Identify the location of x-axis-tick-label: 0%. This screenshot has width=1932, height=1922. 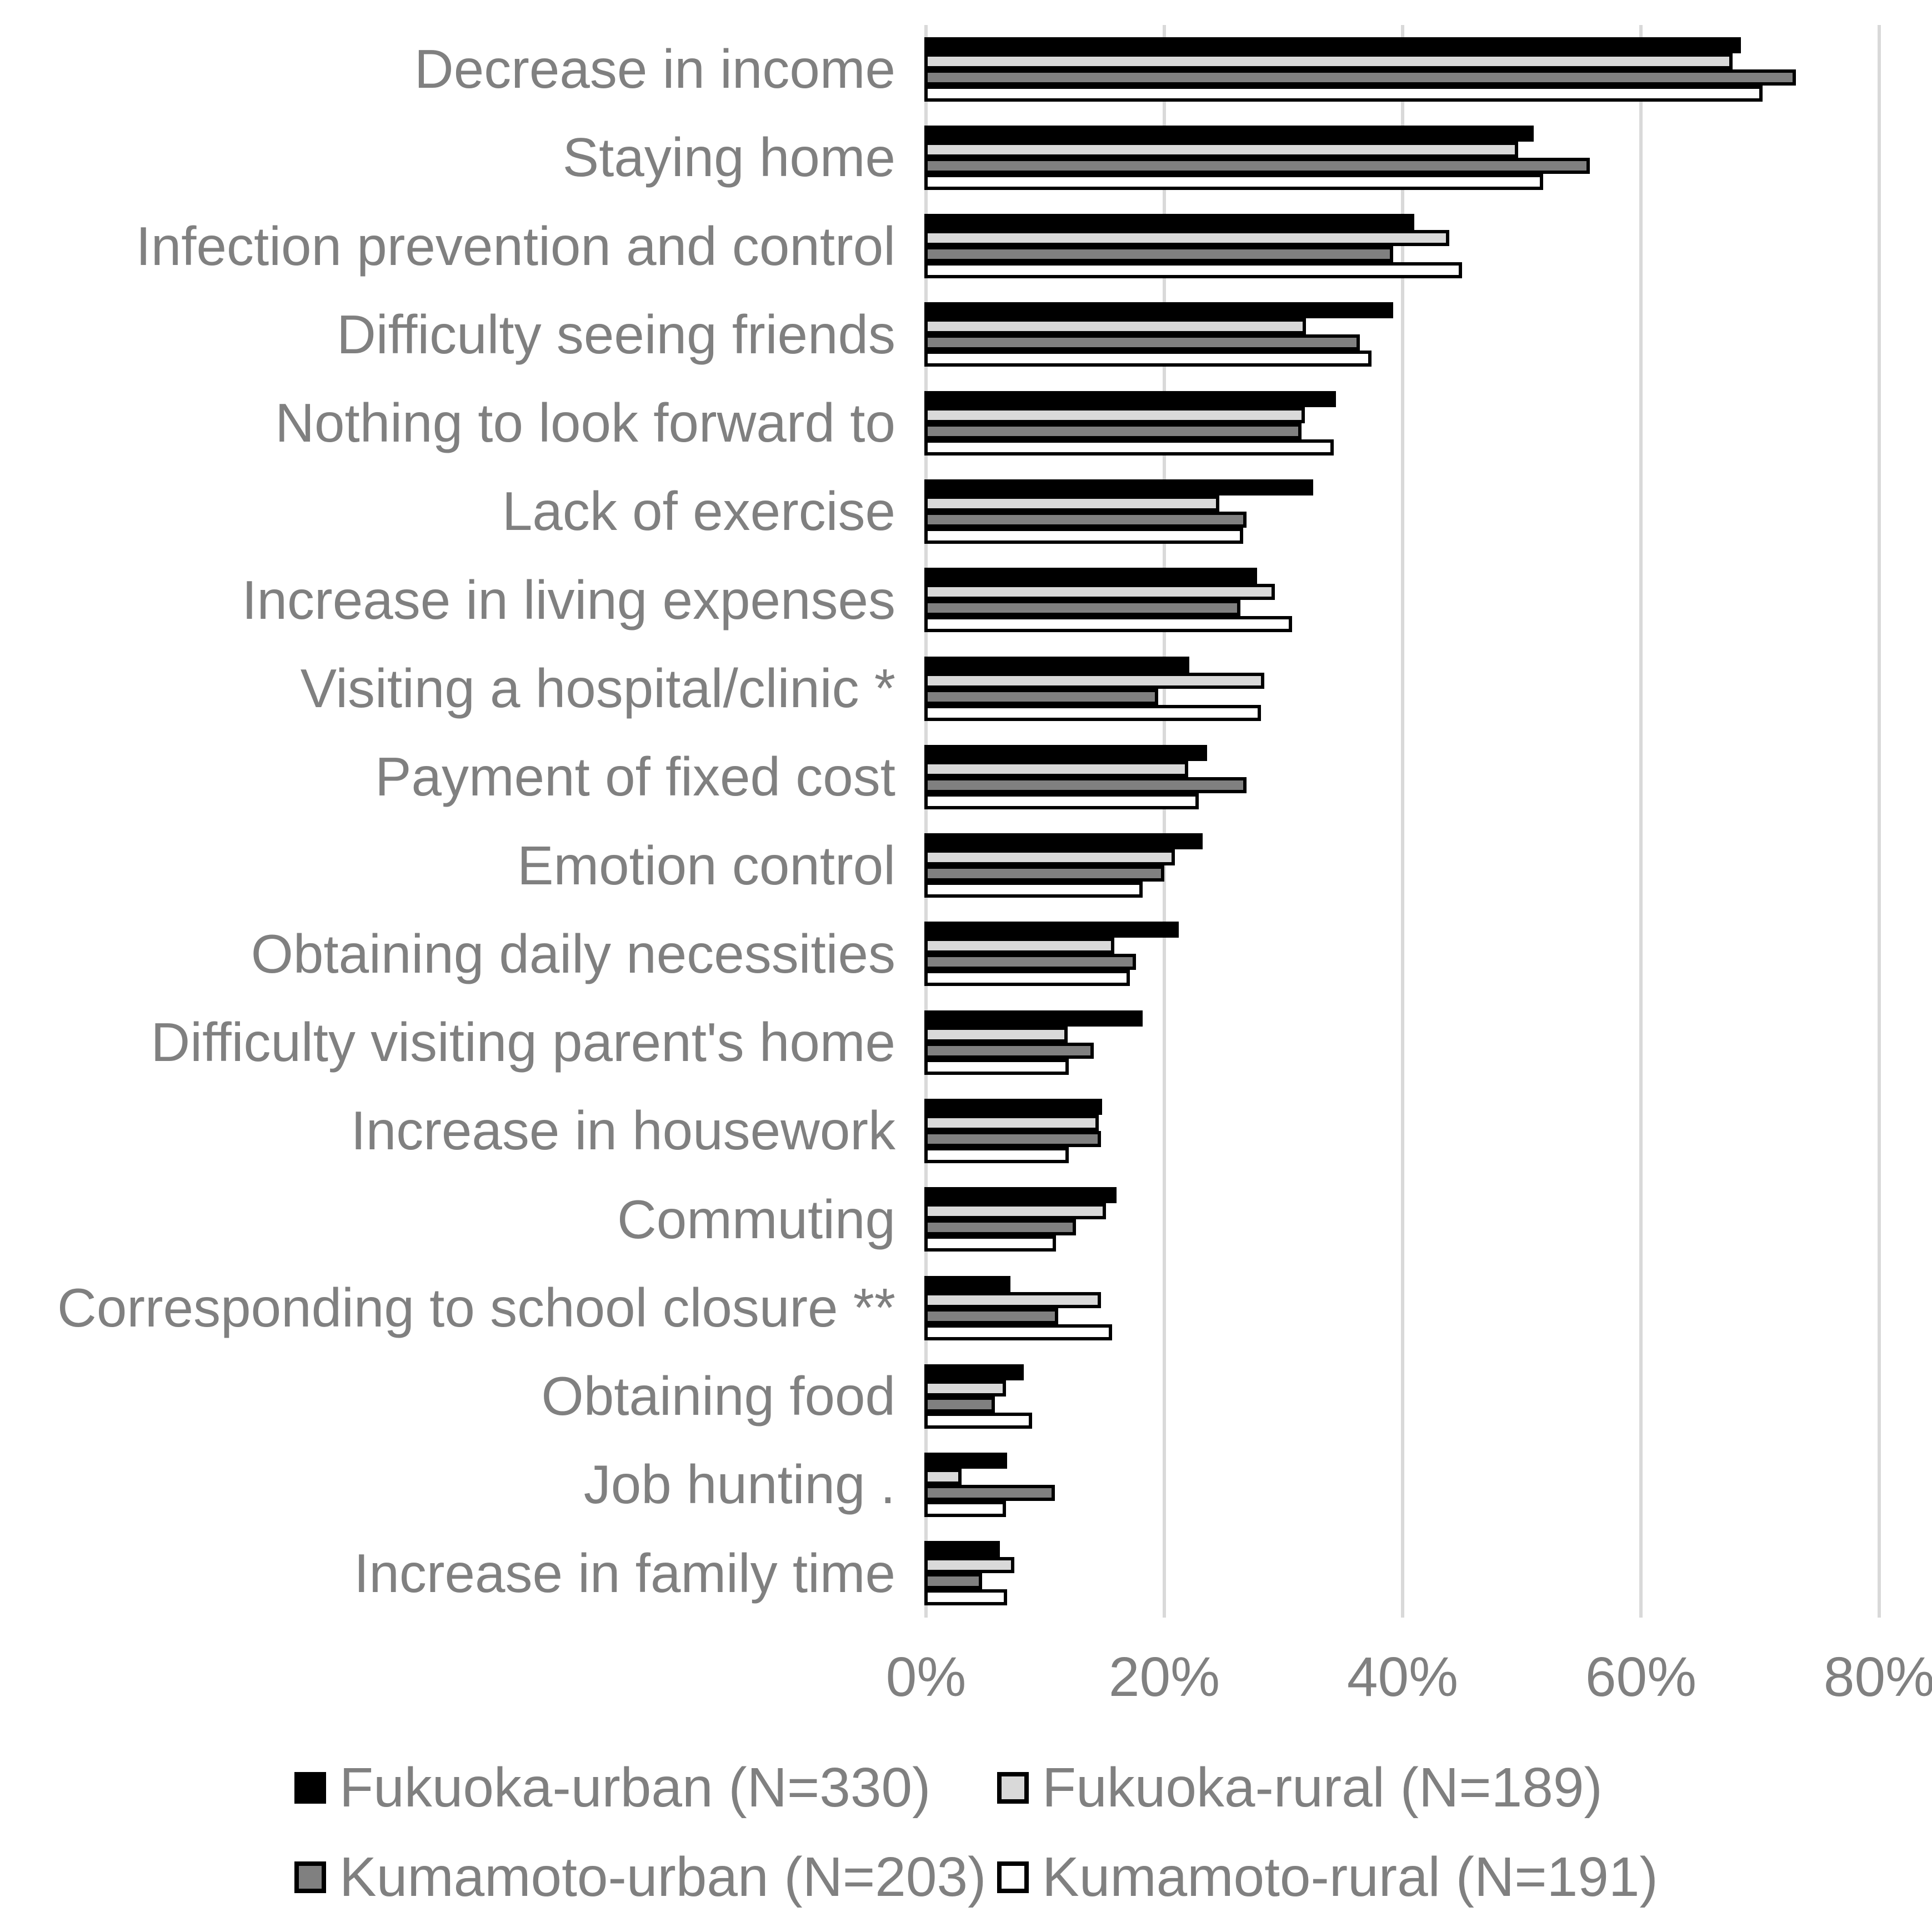
(926, 1677).